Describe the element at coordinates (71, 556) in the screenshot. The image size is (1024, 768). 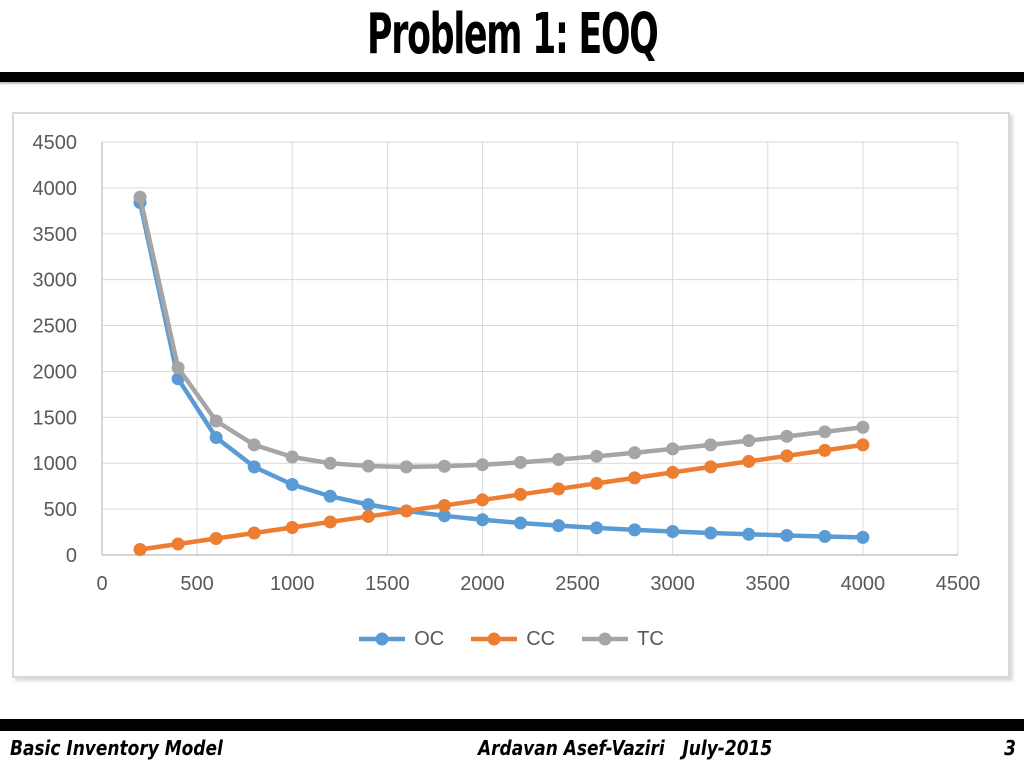
I see `y-tick-label: 0` at that location.